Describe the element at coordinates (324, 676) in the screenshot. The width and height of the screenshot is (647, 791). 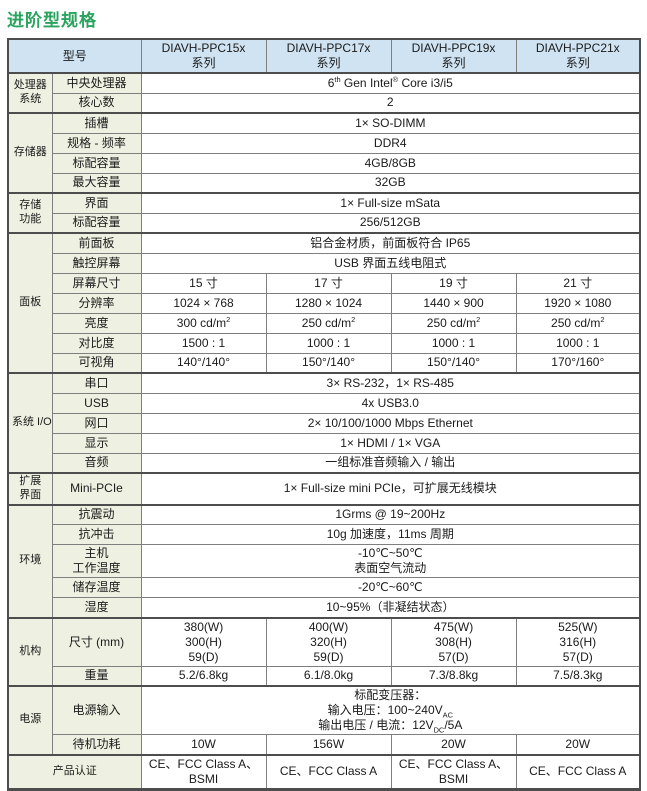
I see `spec-row: 重量 5.2/6.8kg 6.1/8.0kg 7.3/8.8kg 7.5/8.3kg` at that location.